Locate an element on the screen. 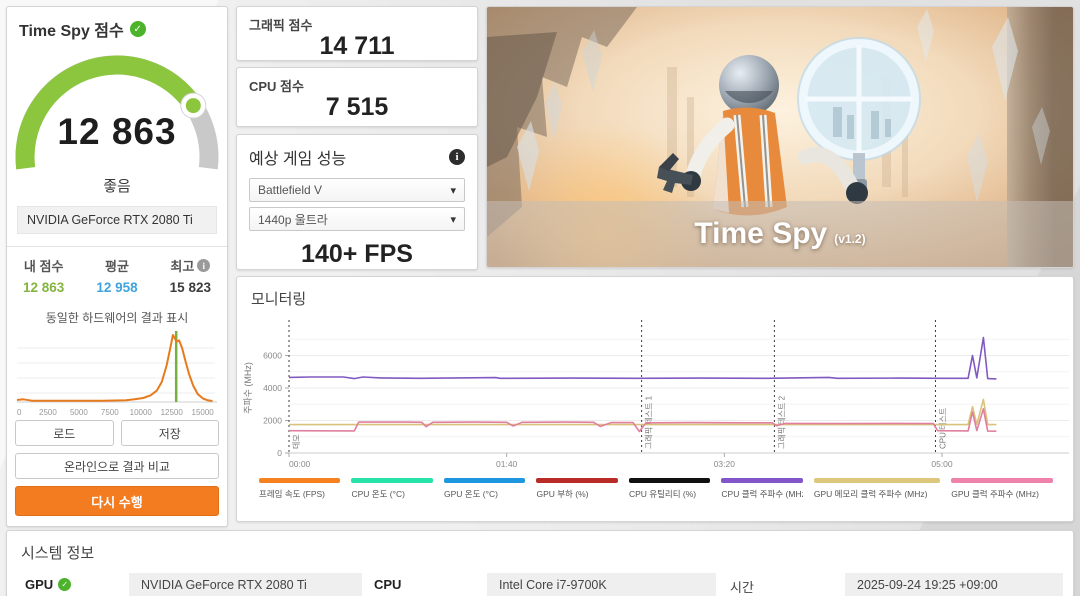  svg-text: 01:40 is located at coordinates (507, 464).